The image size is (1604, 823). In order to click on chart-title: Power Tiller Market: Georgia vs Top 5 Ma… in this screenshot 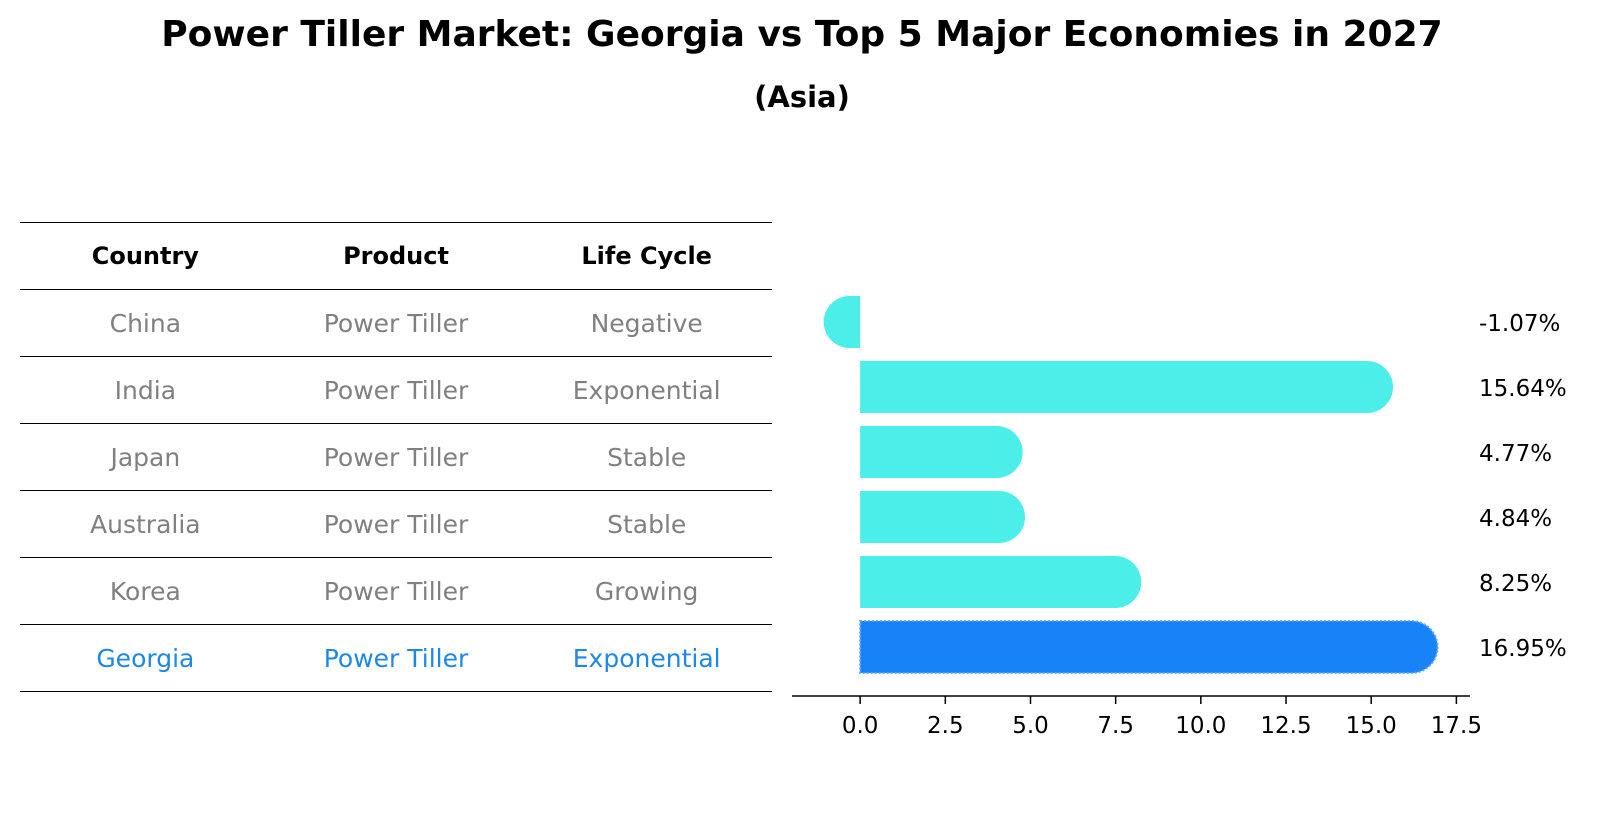, I will do `click(802, 34)`.